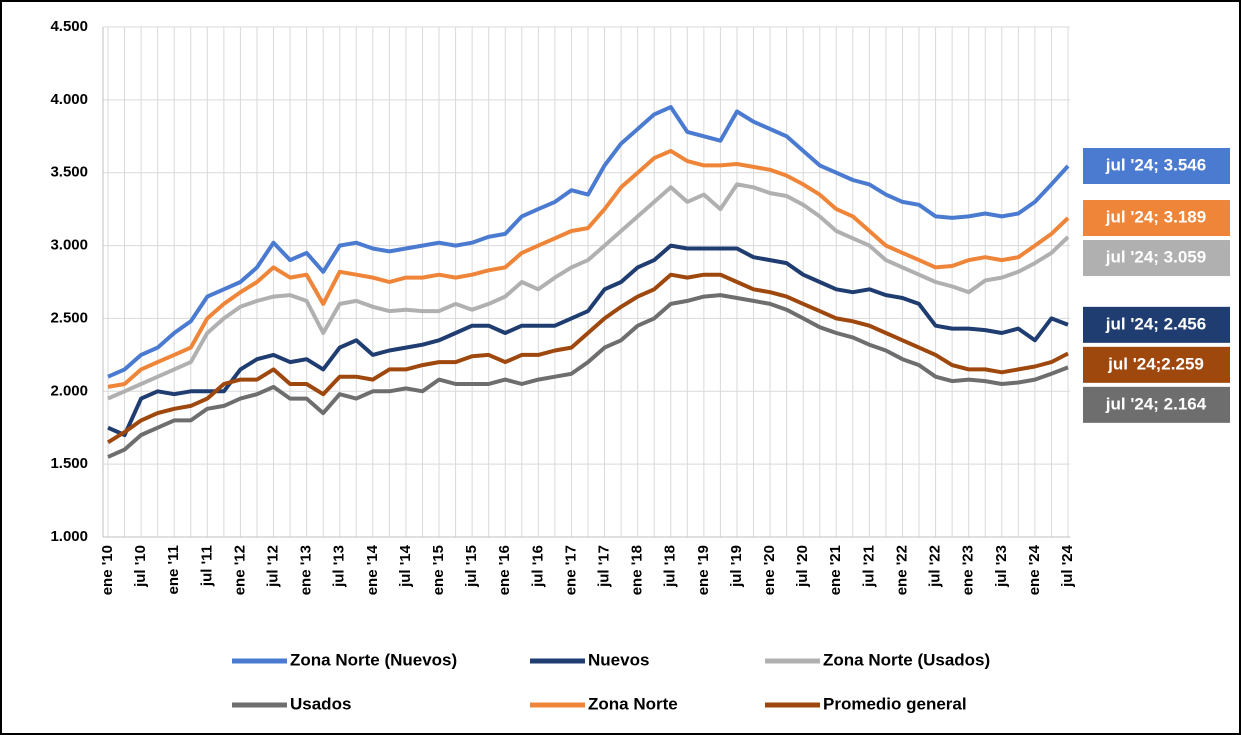 The height and width of the screenshot is (735, 1241). I want to click on value-label: jul '24; 3.546, so click(1155, 164).